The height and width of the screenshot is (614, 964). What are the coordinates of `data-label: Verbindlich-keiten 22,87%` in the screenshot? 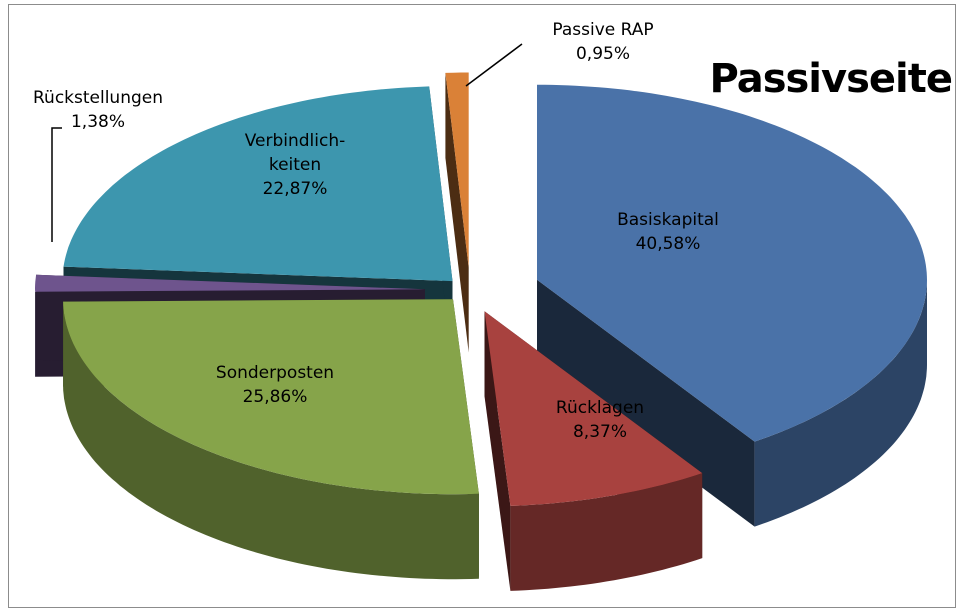 It's located at (295, 165).